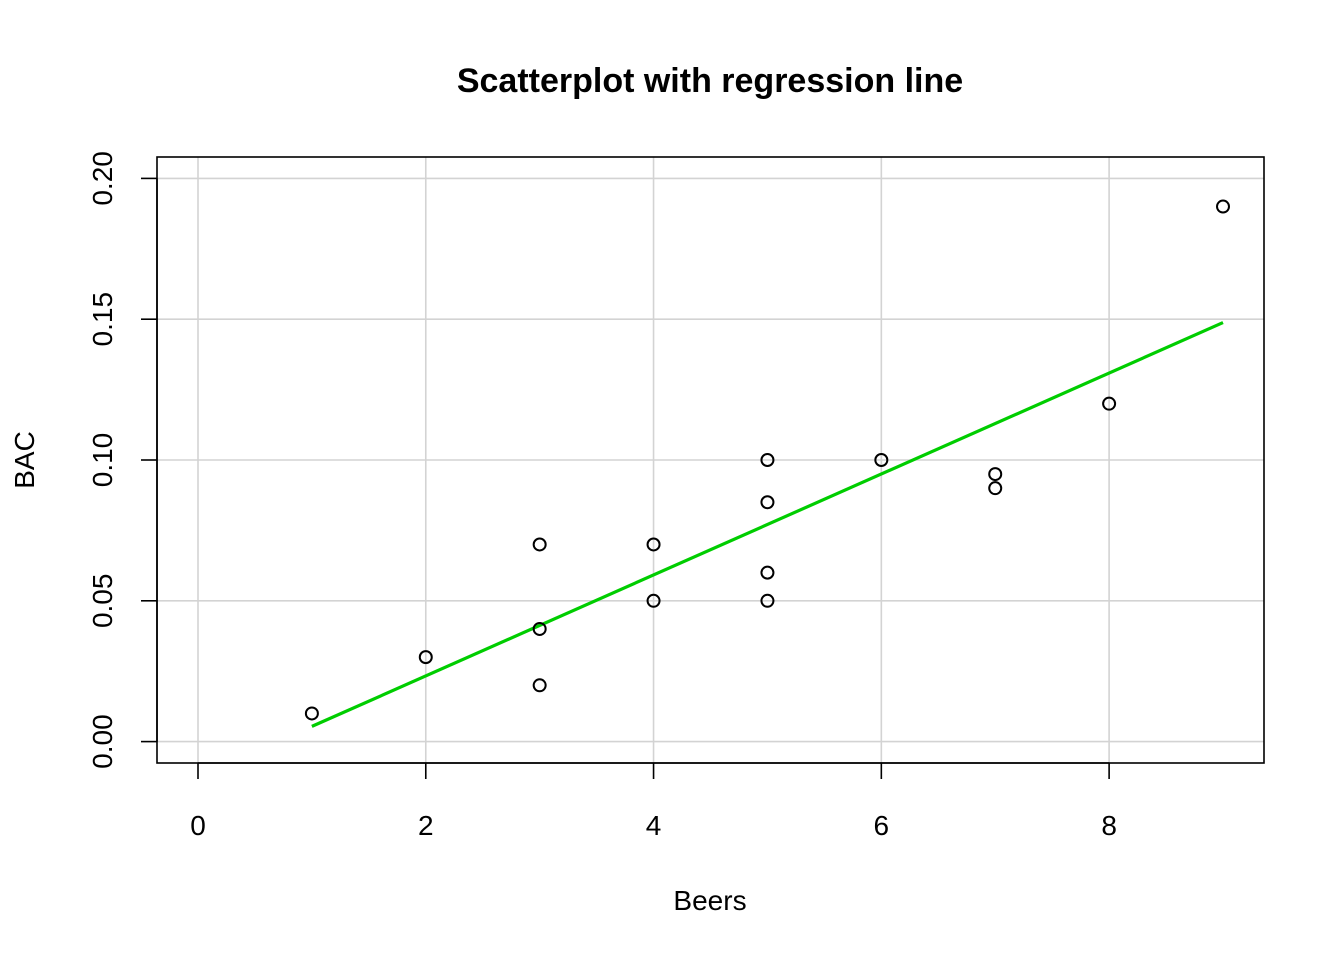 This screenshot has width=1344, height=960. I want to click on chart-title: Scatterplot with regression line, so click(710, 81).